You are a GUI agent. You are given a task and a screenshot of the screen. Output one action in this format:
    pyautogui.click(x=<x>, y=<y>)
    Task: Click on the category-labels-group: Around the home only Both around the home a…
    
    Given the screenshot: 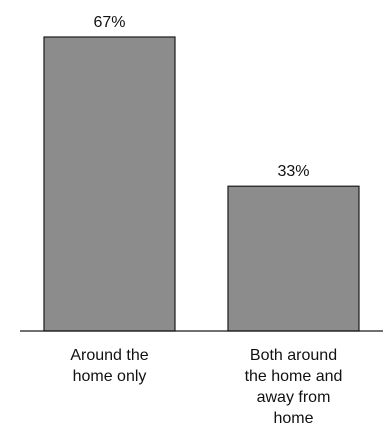 What is the action you would take?
    pyautogui.click(x=206, y=387)
    